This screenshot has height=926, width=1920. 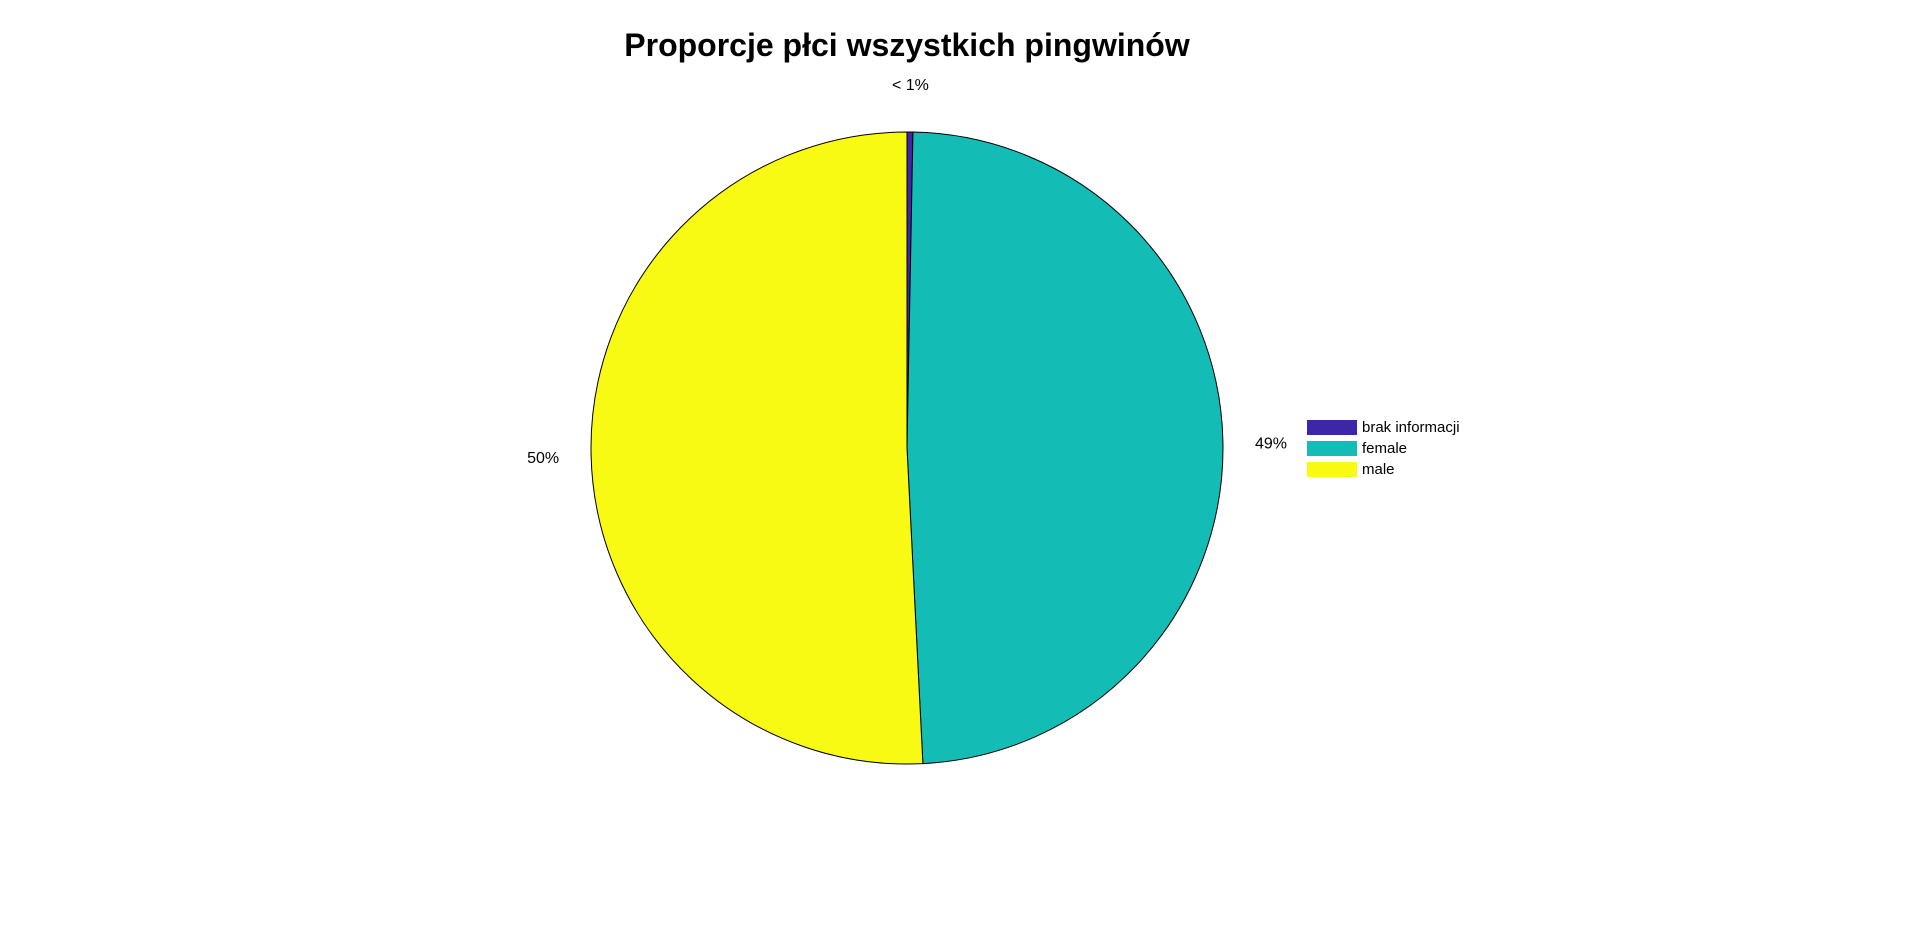 What do you see at coordinates (1271, 443) in the screenshot?
I see `percent-label-female: 49%` at bounding box center [1271, 443].